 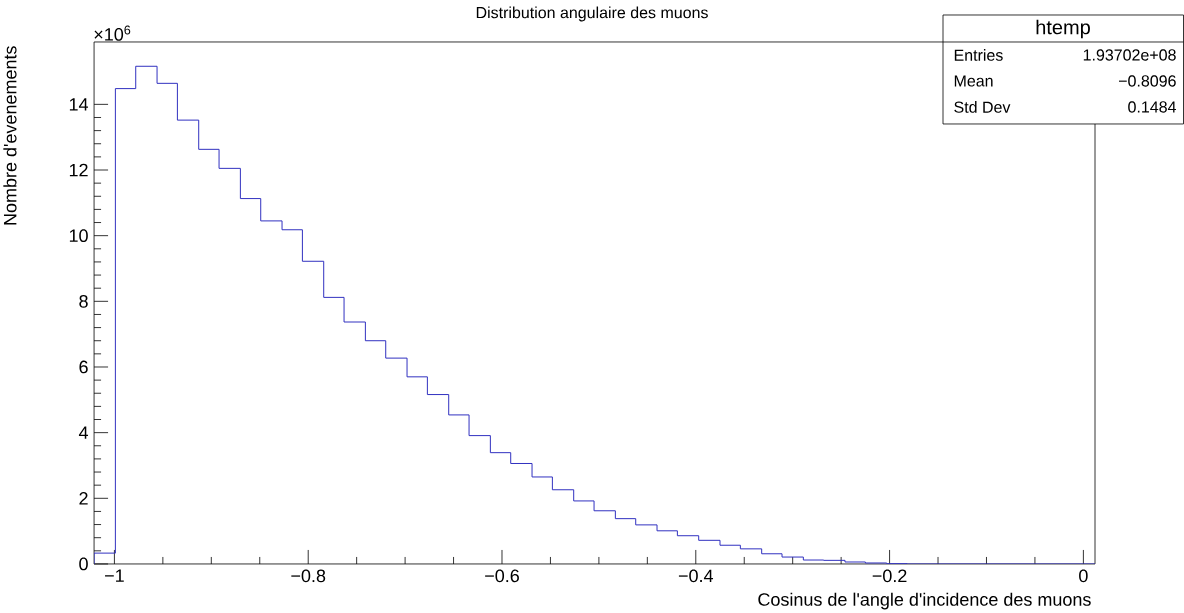 I want to click on text: htemp, so click(x=1063, y=29).